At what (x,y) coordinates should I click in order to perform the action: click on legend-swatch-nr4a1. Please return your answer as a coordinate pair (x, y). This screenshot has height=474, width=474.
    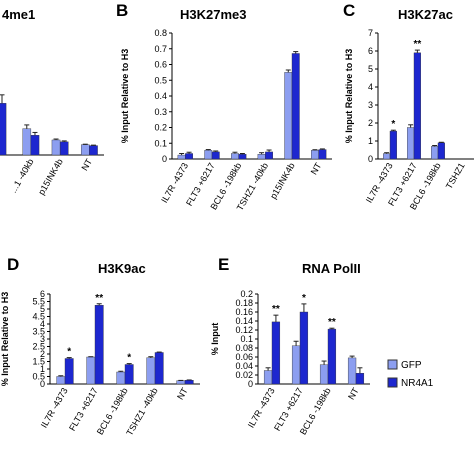
    Looking at the image, I should click on (392, 382).